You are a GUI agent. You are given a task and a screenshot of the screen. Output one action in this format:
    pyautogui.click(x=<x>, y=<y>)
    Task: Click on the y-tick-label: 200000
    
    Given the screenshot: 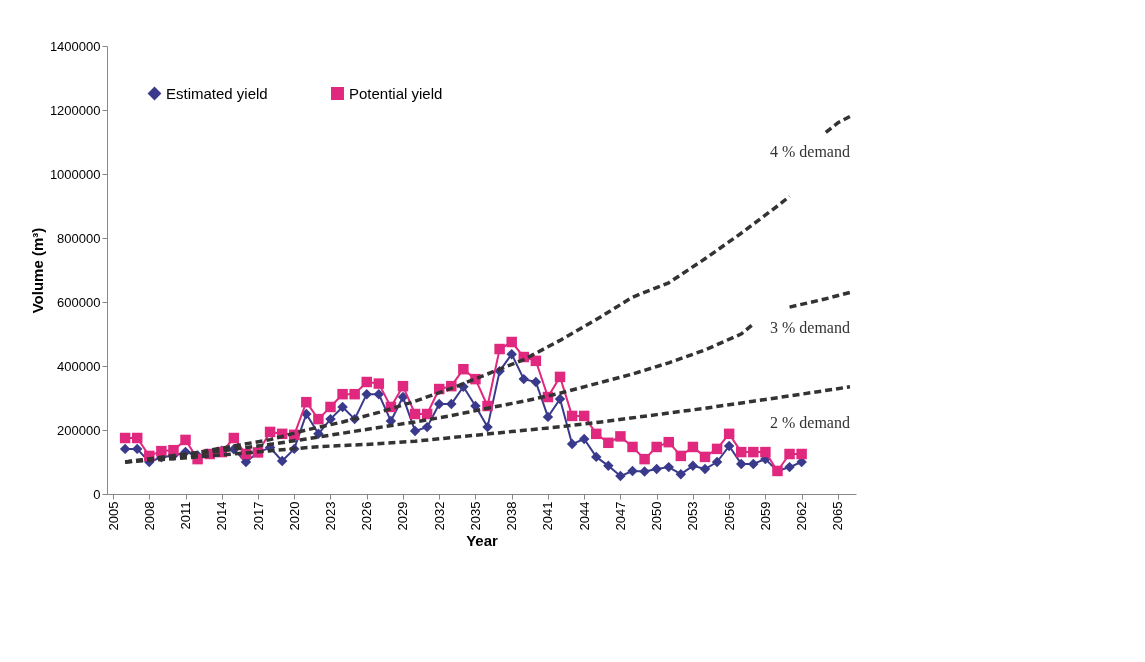 What is the action you would take?
    pyautogui.click(x=79, y=430)
    